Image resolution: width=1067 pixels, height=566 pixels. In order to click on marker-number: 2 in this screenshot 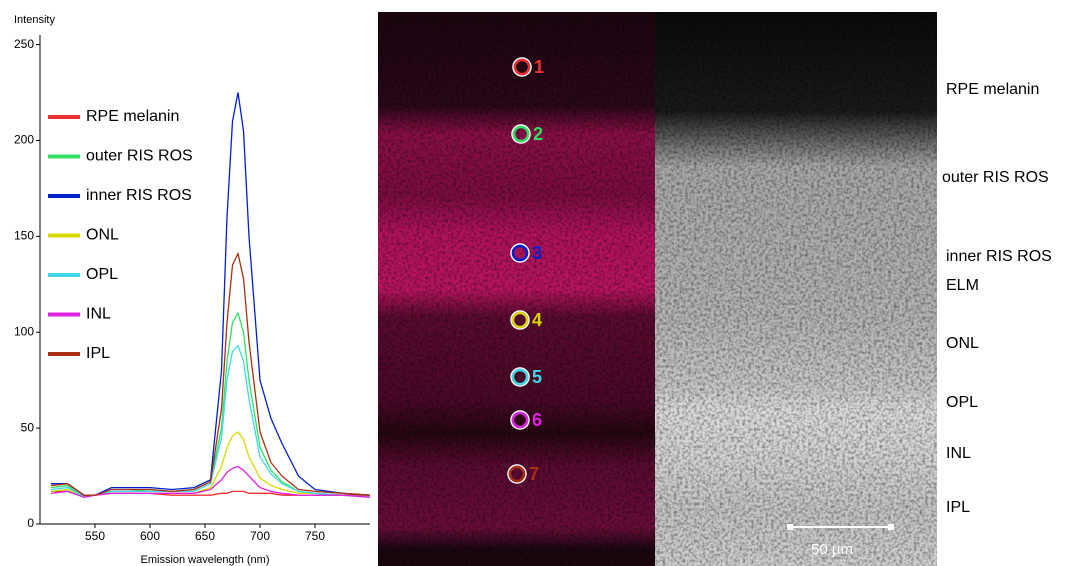, I will do `click(538, 134)`.